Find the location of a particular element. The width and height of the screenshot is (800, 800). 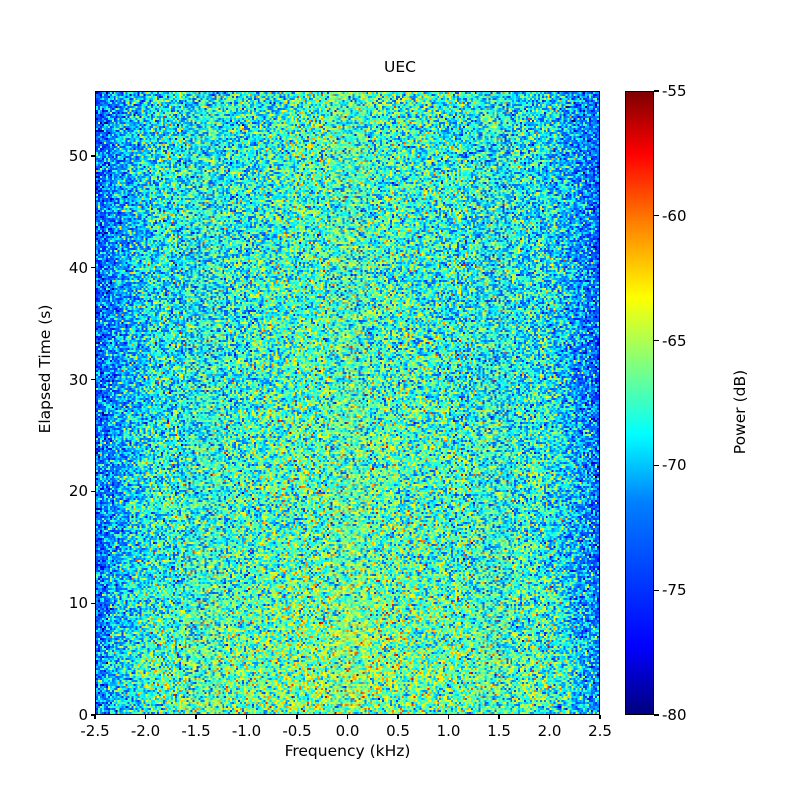

colorbar-tick-label: -60 is located at coordinates (674, 215).